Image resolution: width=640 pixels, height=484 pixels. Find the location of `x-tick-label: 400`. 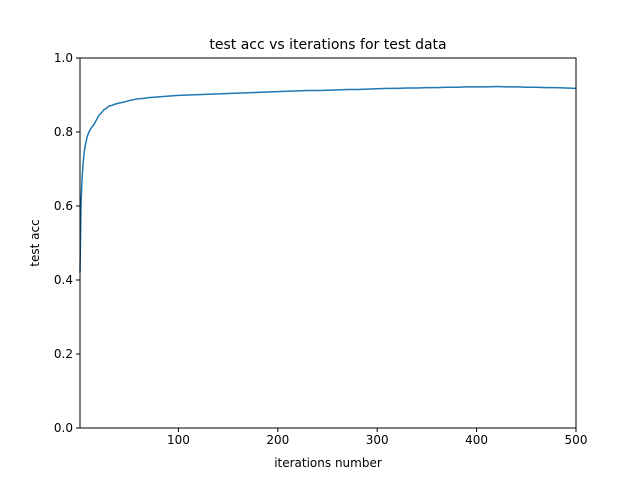

x-tick-label: 400 is located at coordinates (476, 440).